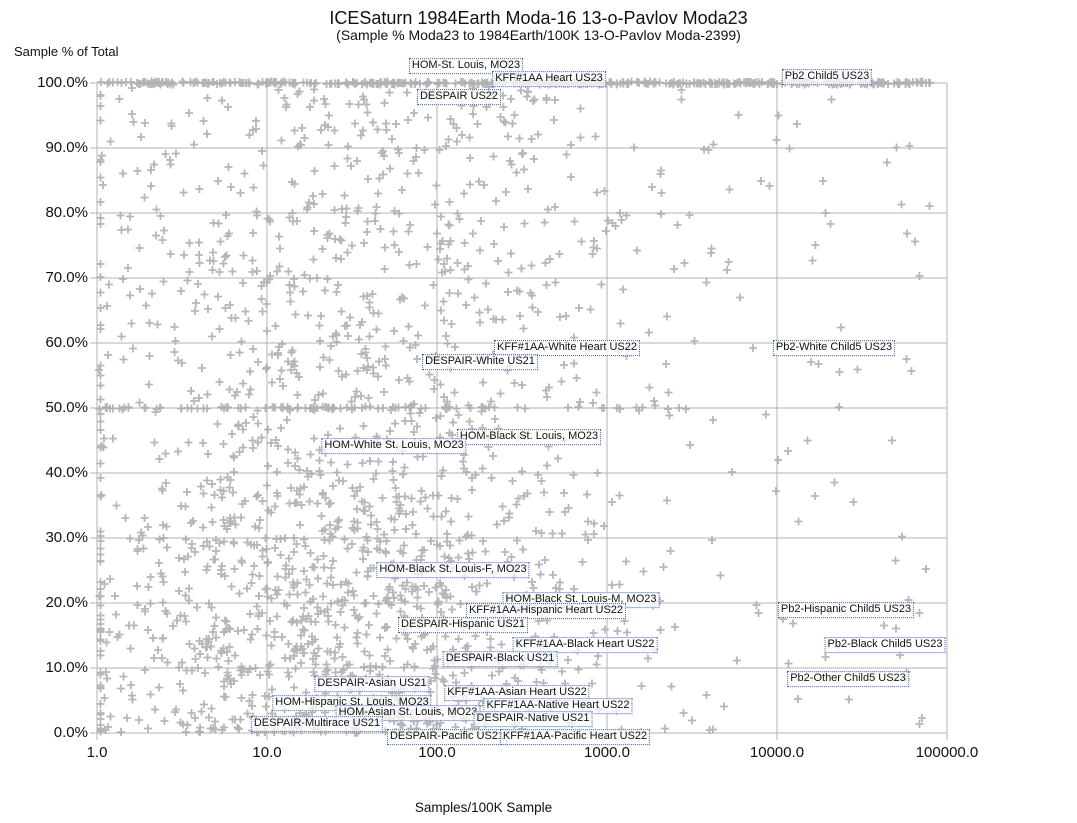  Describe the element at coordinates (447, 737) in the screenshot. I see `annotation-label: DESPAIR-Pacific US21` at that location.